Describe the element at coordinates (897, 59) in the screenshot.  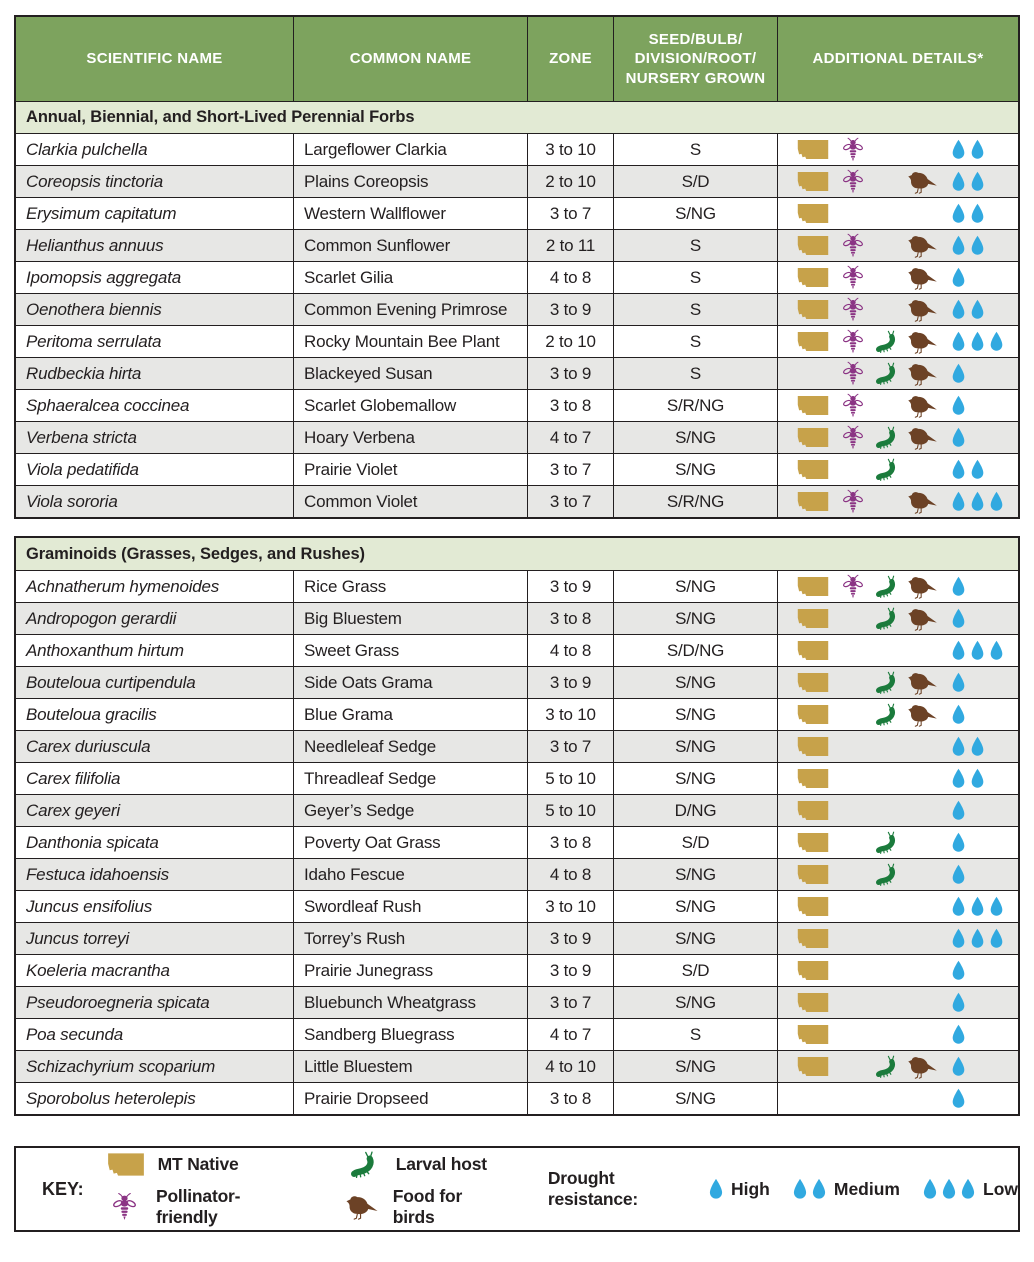
I see `col-header-additional-details: ADDITIONAL DETAILS*` at that location.